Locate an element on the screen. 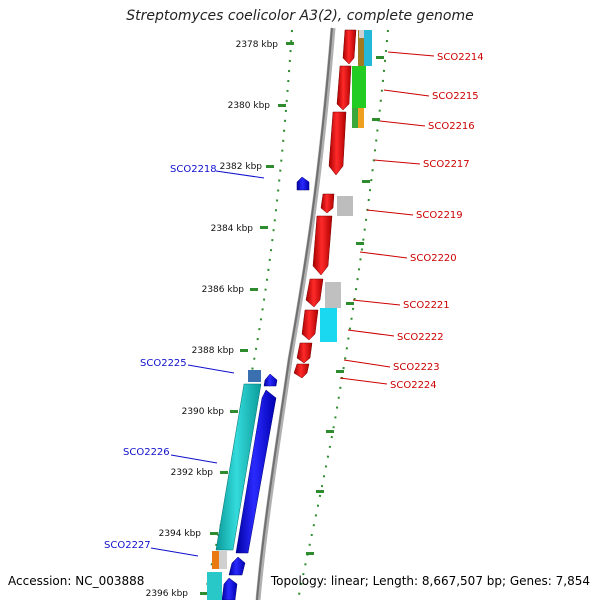 Image resolution: width=600 pixels, height=600 pixels. ruler-track-left is located at coordinates (248, 314).